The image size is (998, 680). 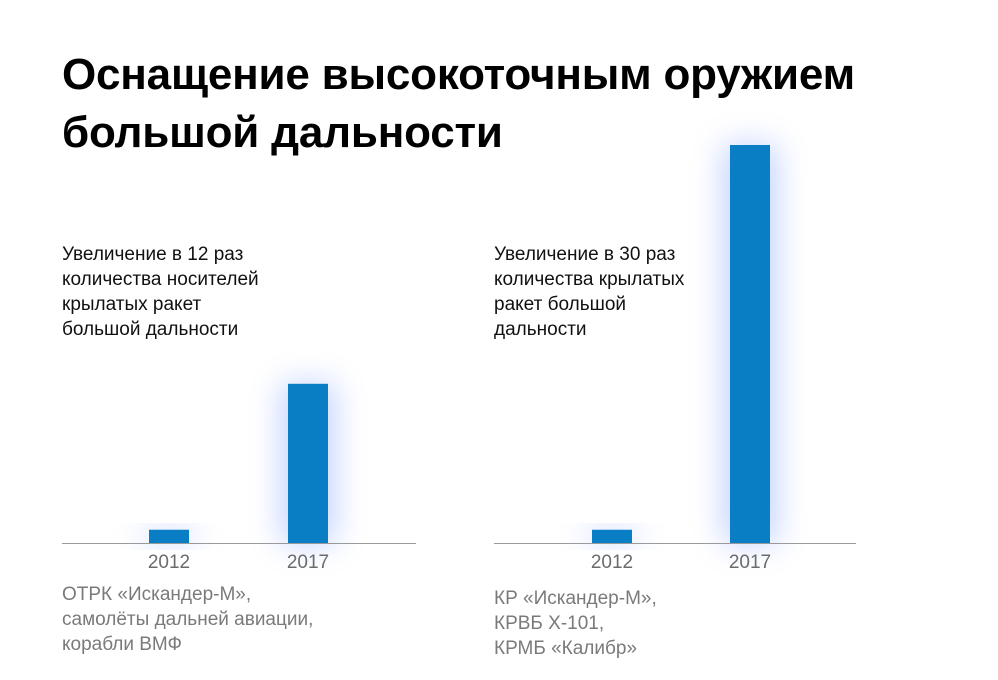 I want to click on caption-line: Увеличение в 30 раз, so click(x=585, y=254).